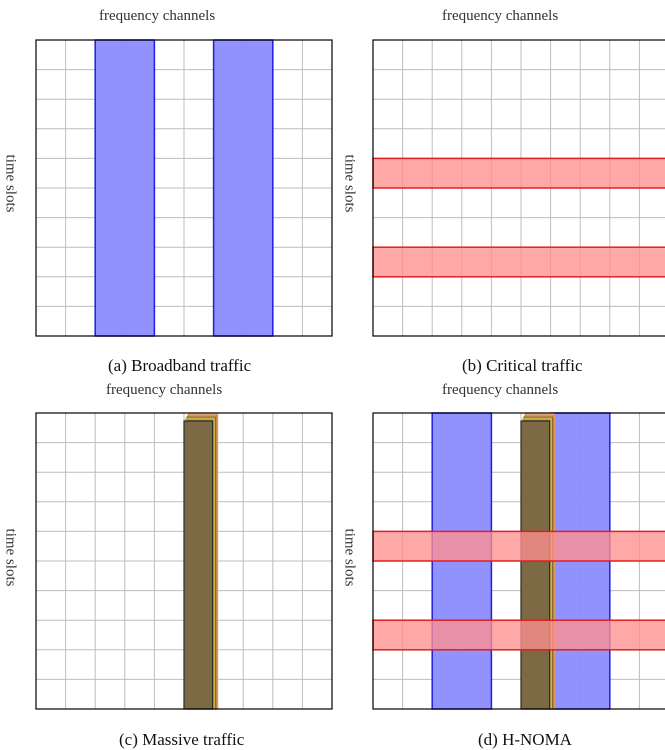  Describe the element at coordinates (182, 739) in the screenshot. I see `caption-c: (c) Massive traffic` at that location.